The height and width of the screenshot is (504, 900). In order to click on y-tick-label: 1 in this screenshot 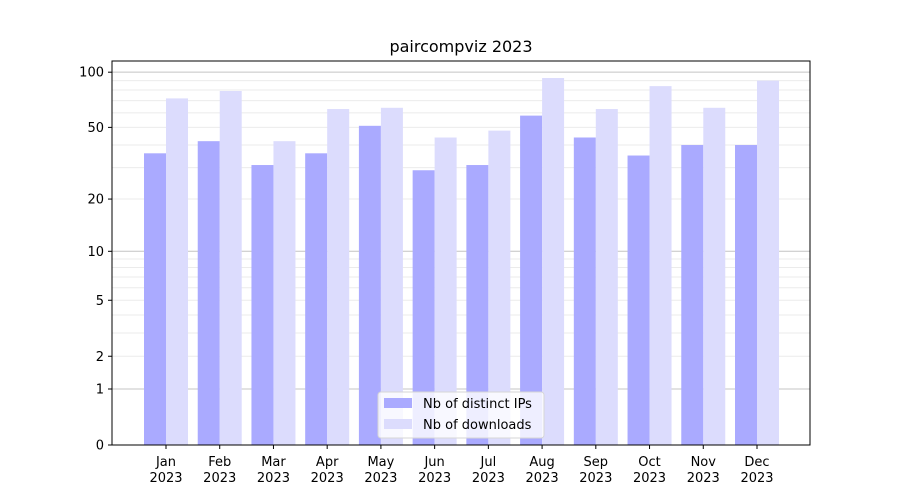, I will do `click(100, 390)`.